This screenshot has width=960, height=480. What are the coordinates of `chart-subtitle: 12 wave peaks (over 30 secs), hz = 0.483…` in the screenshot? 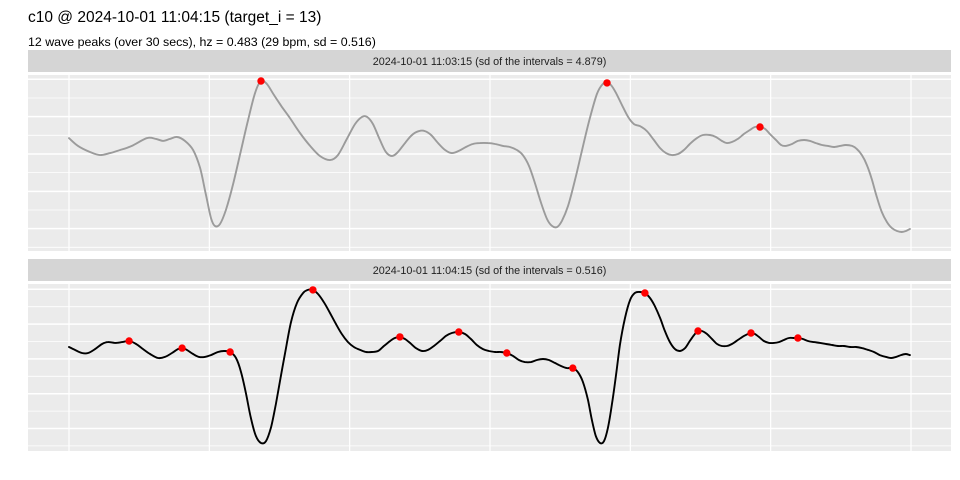 It's located at (202, 42).